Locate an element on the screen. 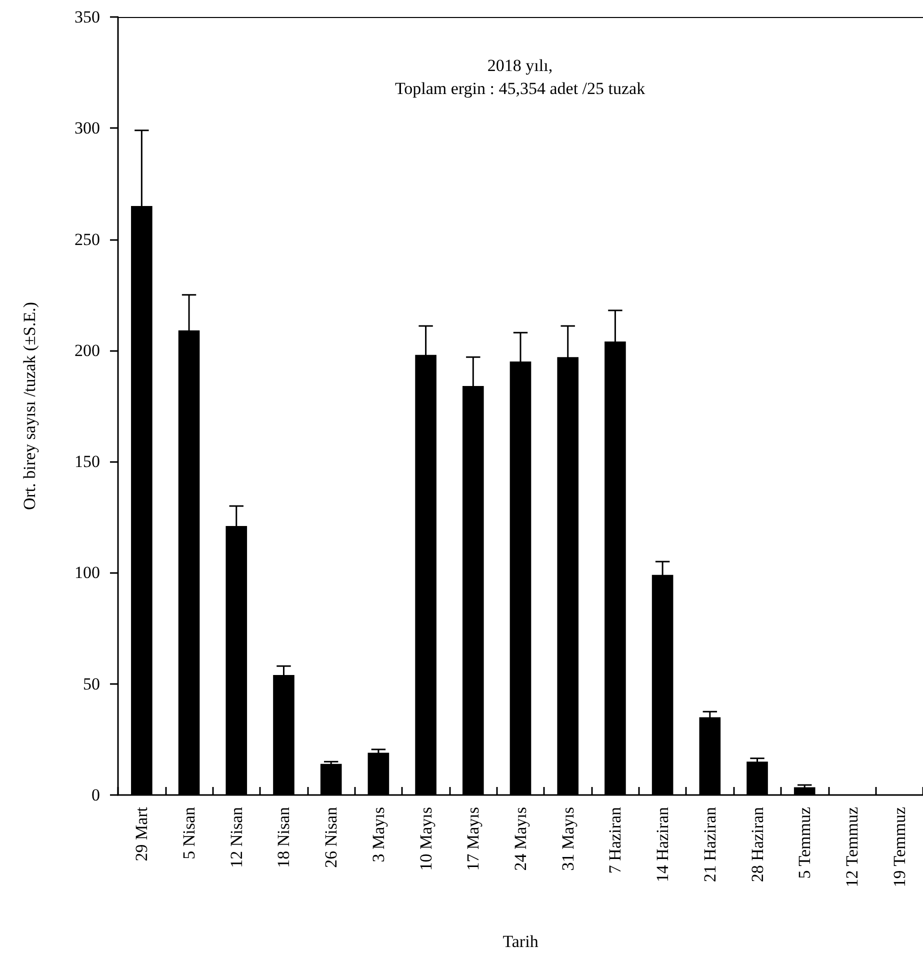 The width and height of the screenshot is (923, 955). y-tick-label: 350 is located at coordinates (87, 17).